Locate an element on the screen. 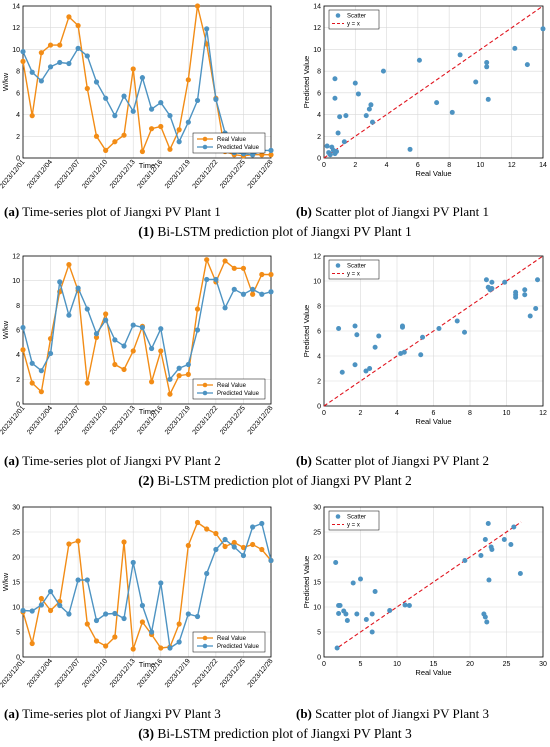  x-tick-label: 4 is located at coordinates (397, 413).